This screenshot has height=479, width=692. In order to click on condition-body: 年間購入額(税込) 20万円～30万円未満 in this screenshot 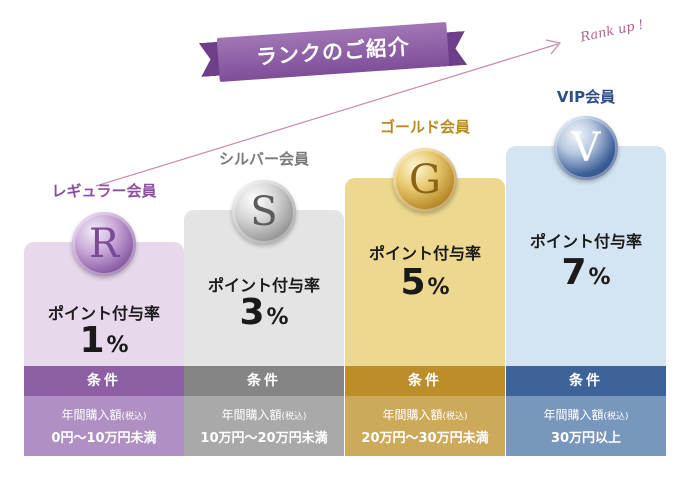, I will do `click(425, 426)`.